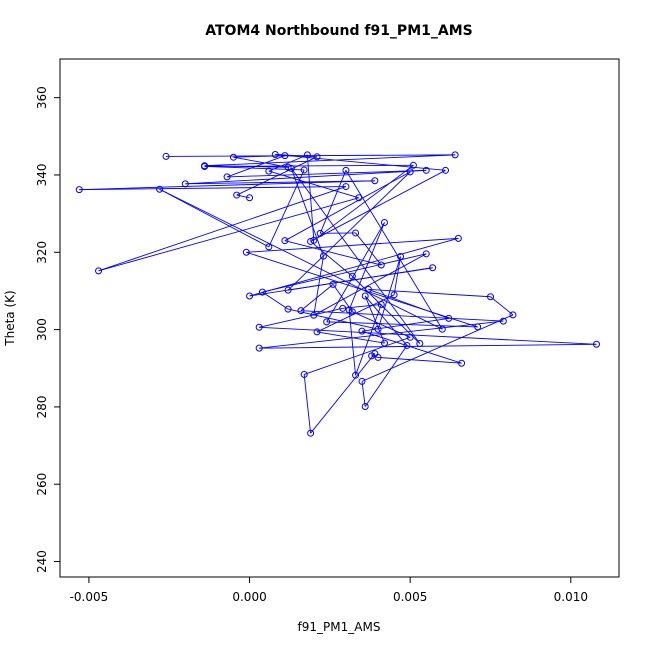 This screenshot has height=650, width=650. I want to click on y-tick-label: 340, so click(42, 175).